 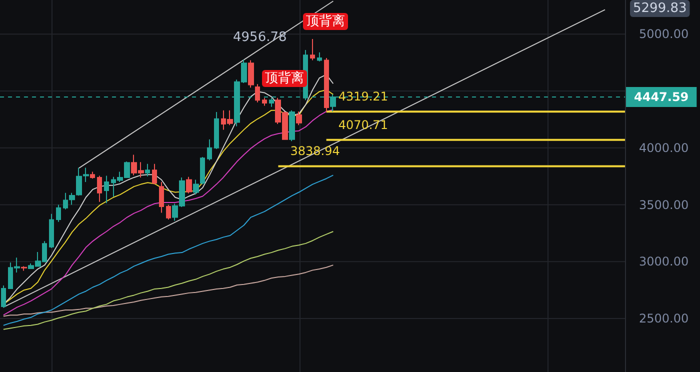 What do you see at coordinates (363, 97) in the screenshot?
I see `ref-line-label: 4319.21` at bounding box center [363, 97].